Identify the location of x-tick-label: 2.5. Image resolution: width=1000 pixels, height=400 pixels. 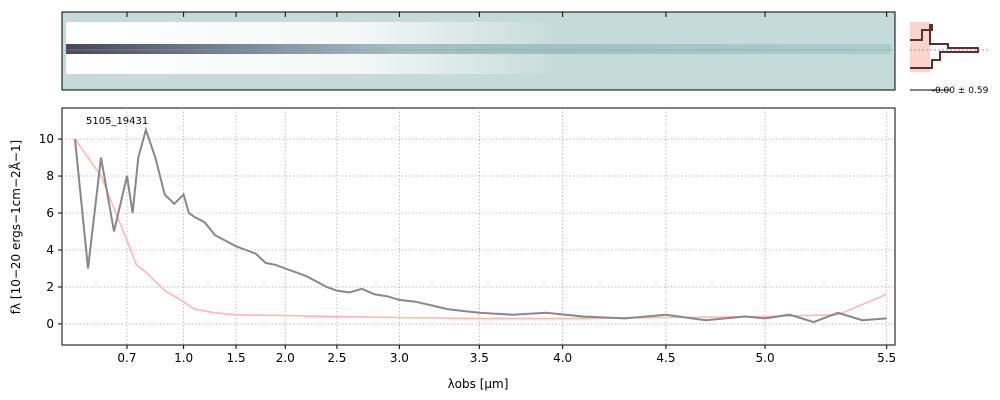
(336, 358).